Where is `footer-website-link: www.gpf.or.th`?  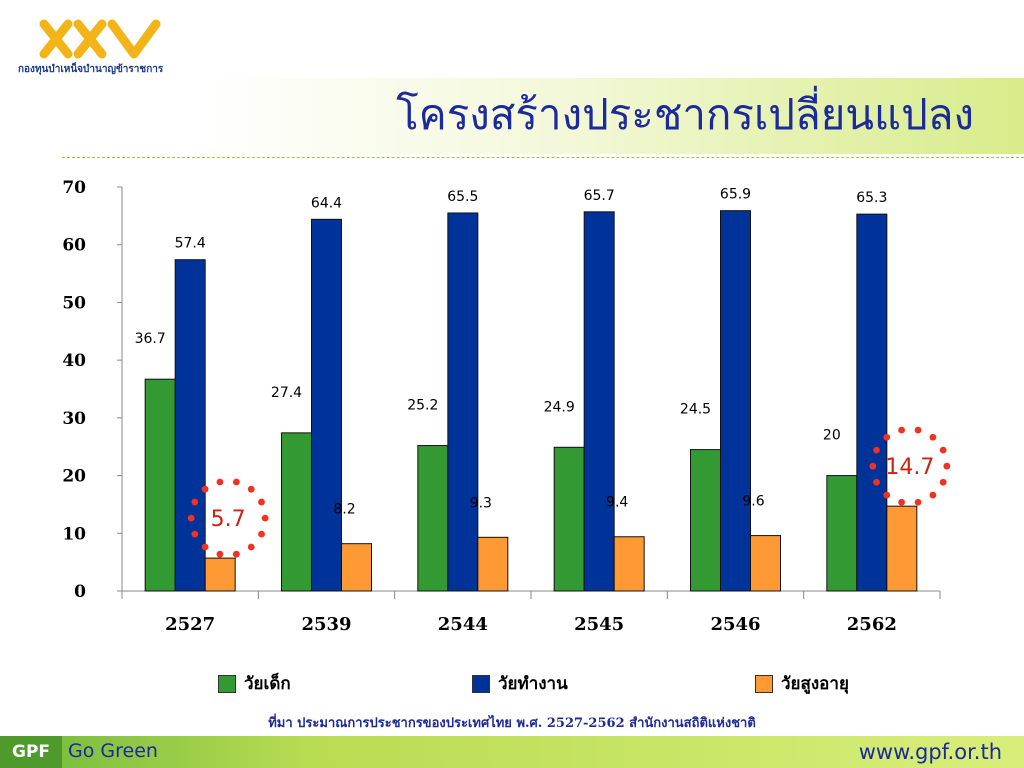 footer-website-link: www.gpf.or.th is located at coordinates (930, 752).